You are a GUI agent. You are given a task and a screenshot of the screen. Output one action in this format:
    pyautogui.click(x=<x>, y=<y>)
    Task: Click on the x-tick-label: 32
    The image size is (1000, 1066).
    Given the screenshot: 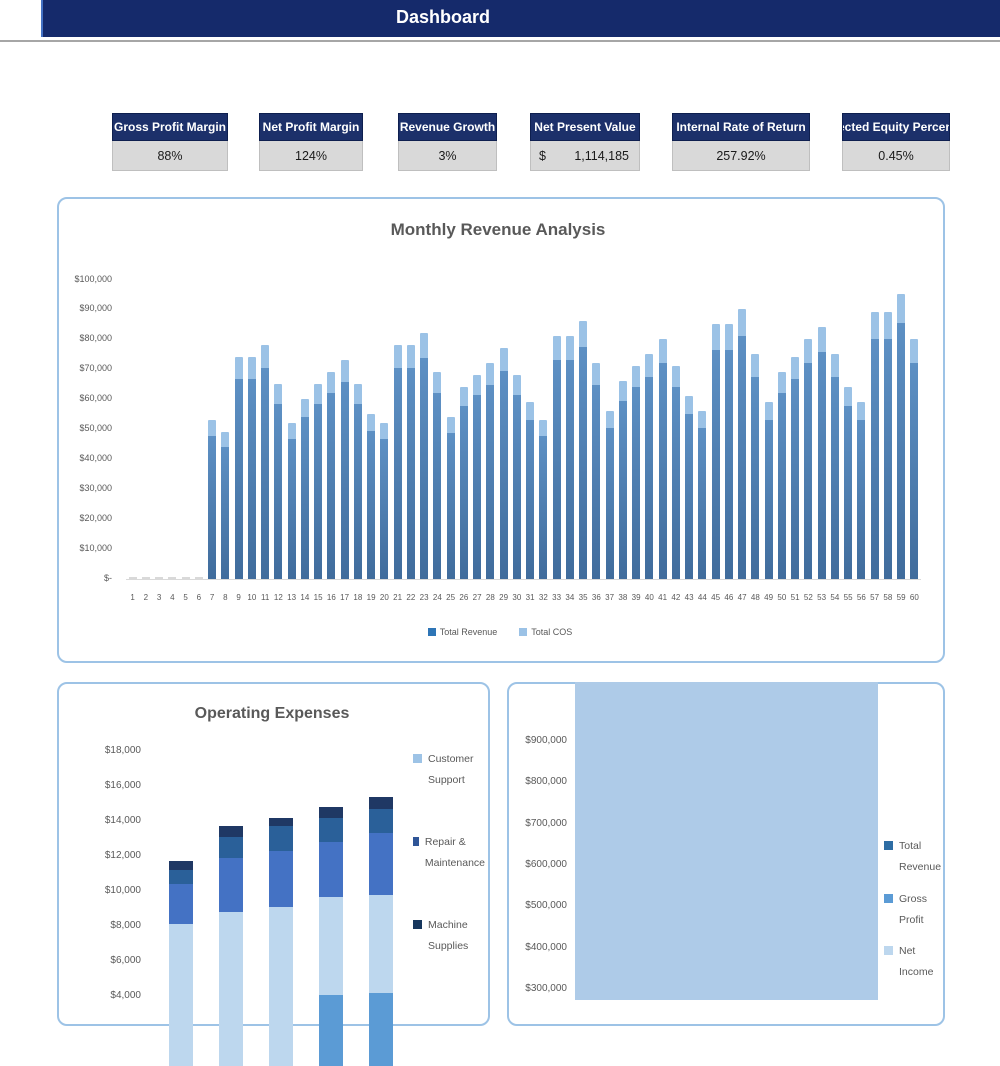 What is the action you would take?
    pyautogui.click(x=543, y=597)
    